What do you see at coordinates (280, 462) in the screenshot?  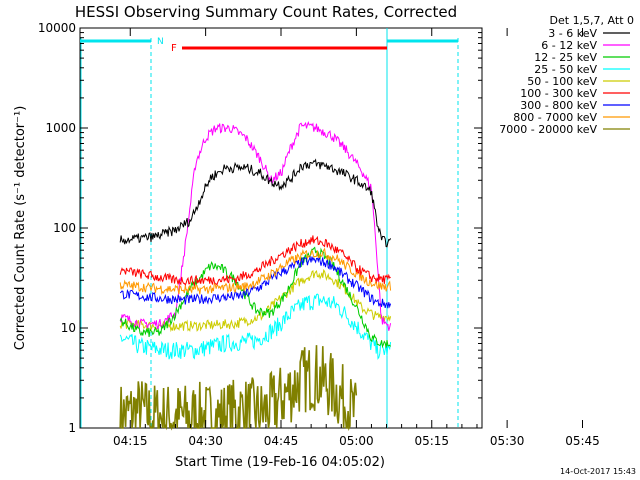 I see `x-axis-label: Start Time (19-Feb-16 04:05:02)` at bounding box center [280, 462].